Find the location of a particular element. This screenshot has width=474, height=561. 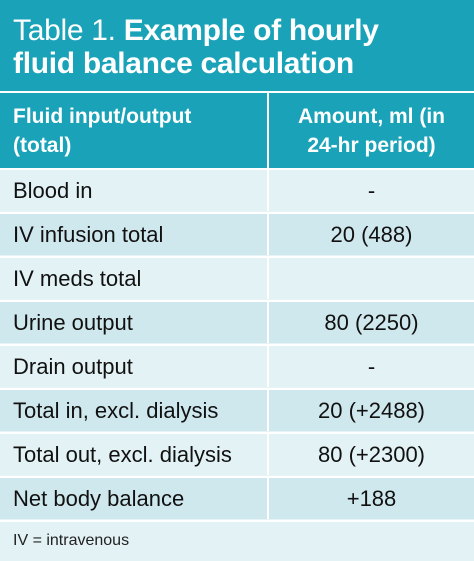

row-label: Drain output is located at coordinates (73, 366).